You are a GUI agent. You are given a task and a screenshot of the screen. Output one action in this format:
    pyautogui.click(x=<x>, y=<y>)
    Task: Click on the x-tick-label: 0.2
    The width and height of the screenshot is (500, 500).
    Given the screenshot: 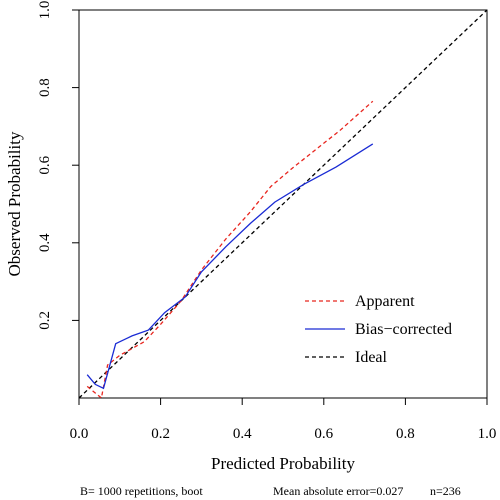 What is the action you would take?
    pyautogui.click(x=160, y=434)
    